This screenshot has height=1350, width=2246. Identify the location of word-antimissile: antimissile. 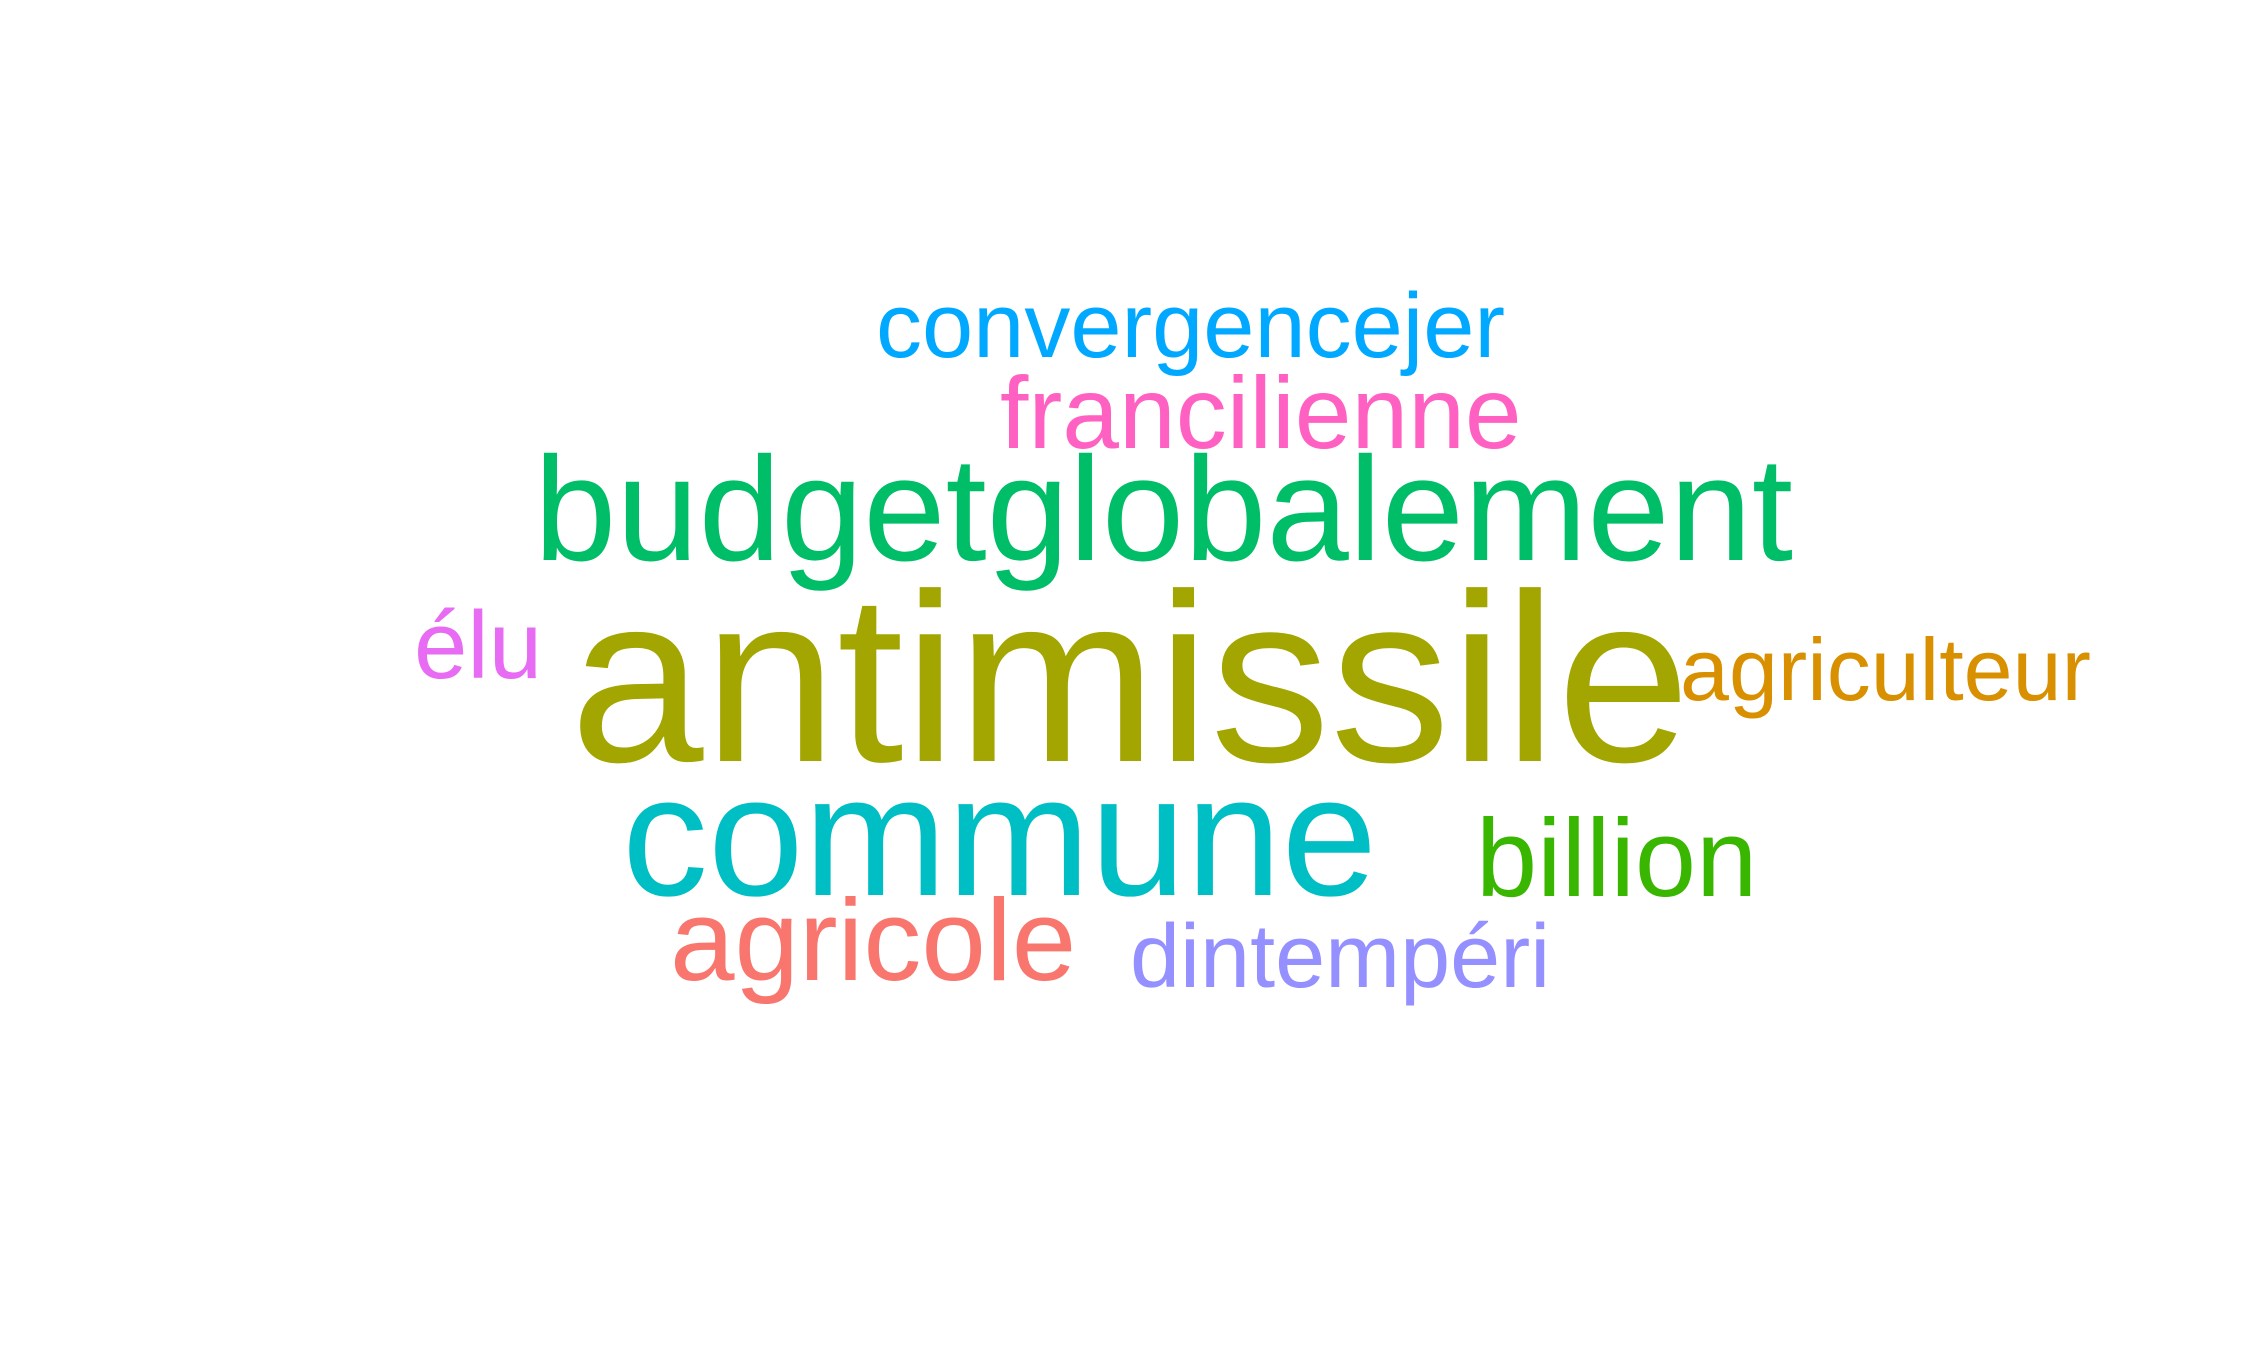
(1130, 678).